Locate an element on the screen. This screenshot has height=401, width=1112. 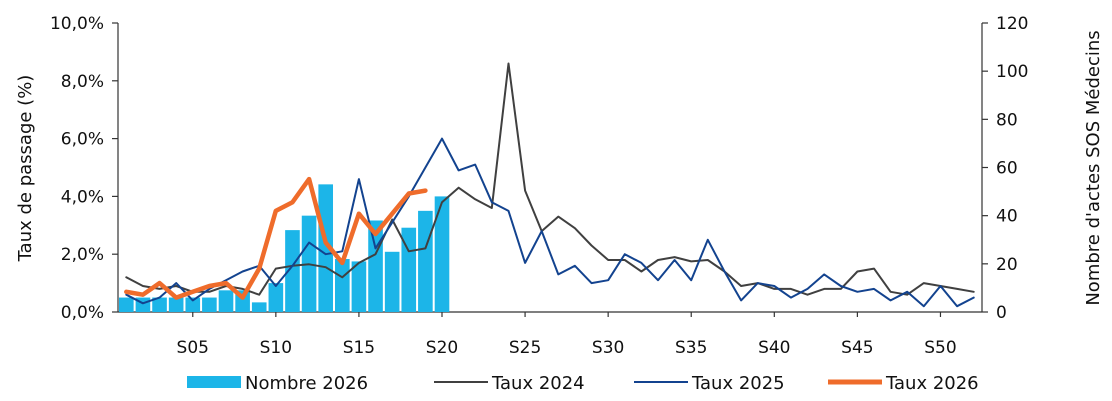
legend-label: Taux 2026 is located at coordinates (932, 383).